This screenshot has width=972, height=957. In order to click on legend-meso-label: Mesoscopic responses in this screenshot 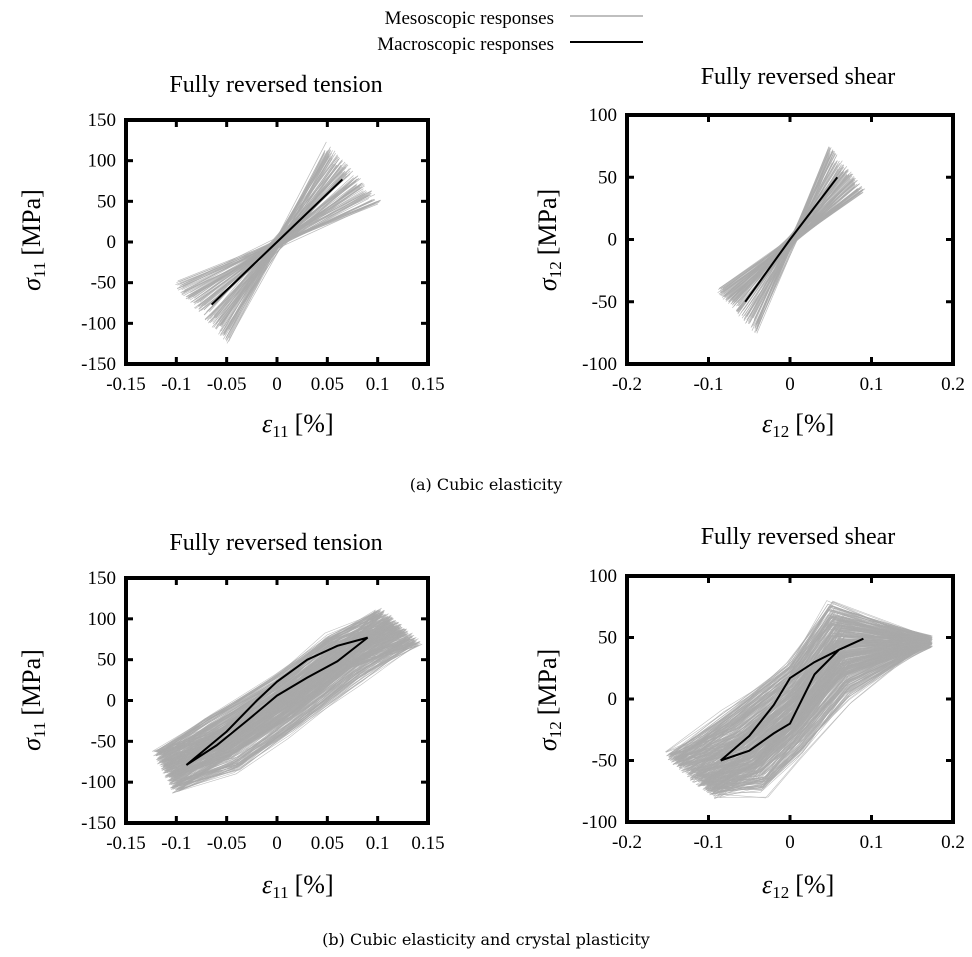, I will do `click(469, 18)`.